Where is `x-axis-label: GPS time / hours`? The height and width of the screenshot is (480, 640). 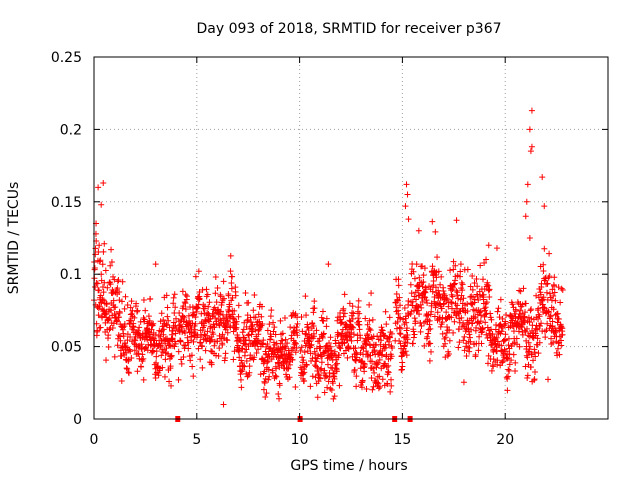 x-axis-label: GPS time / hours is located at coordinates (348, 466).